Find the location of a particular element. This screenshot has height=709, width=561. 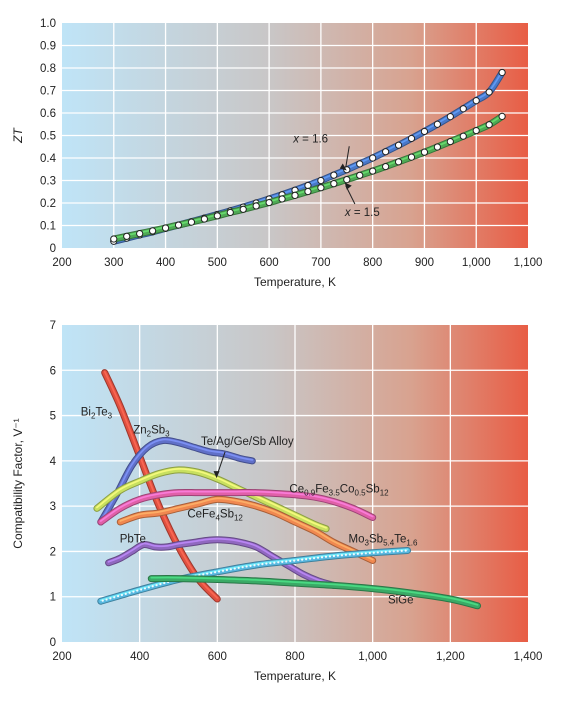

series-label: Mo3Sb5.4Te1.6 is located at coordinates (383, 540).